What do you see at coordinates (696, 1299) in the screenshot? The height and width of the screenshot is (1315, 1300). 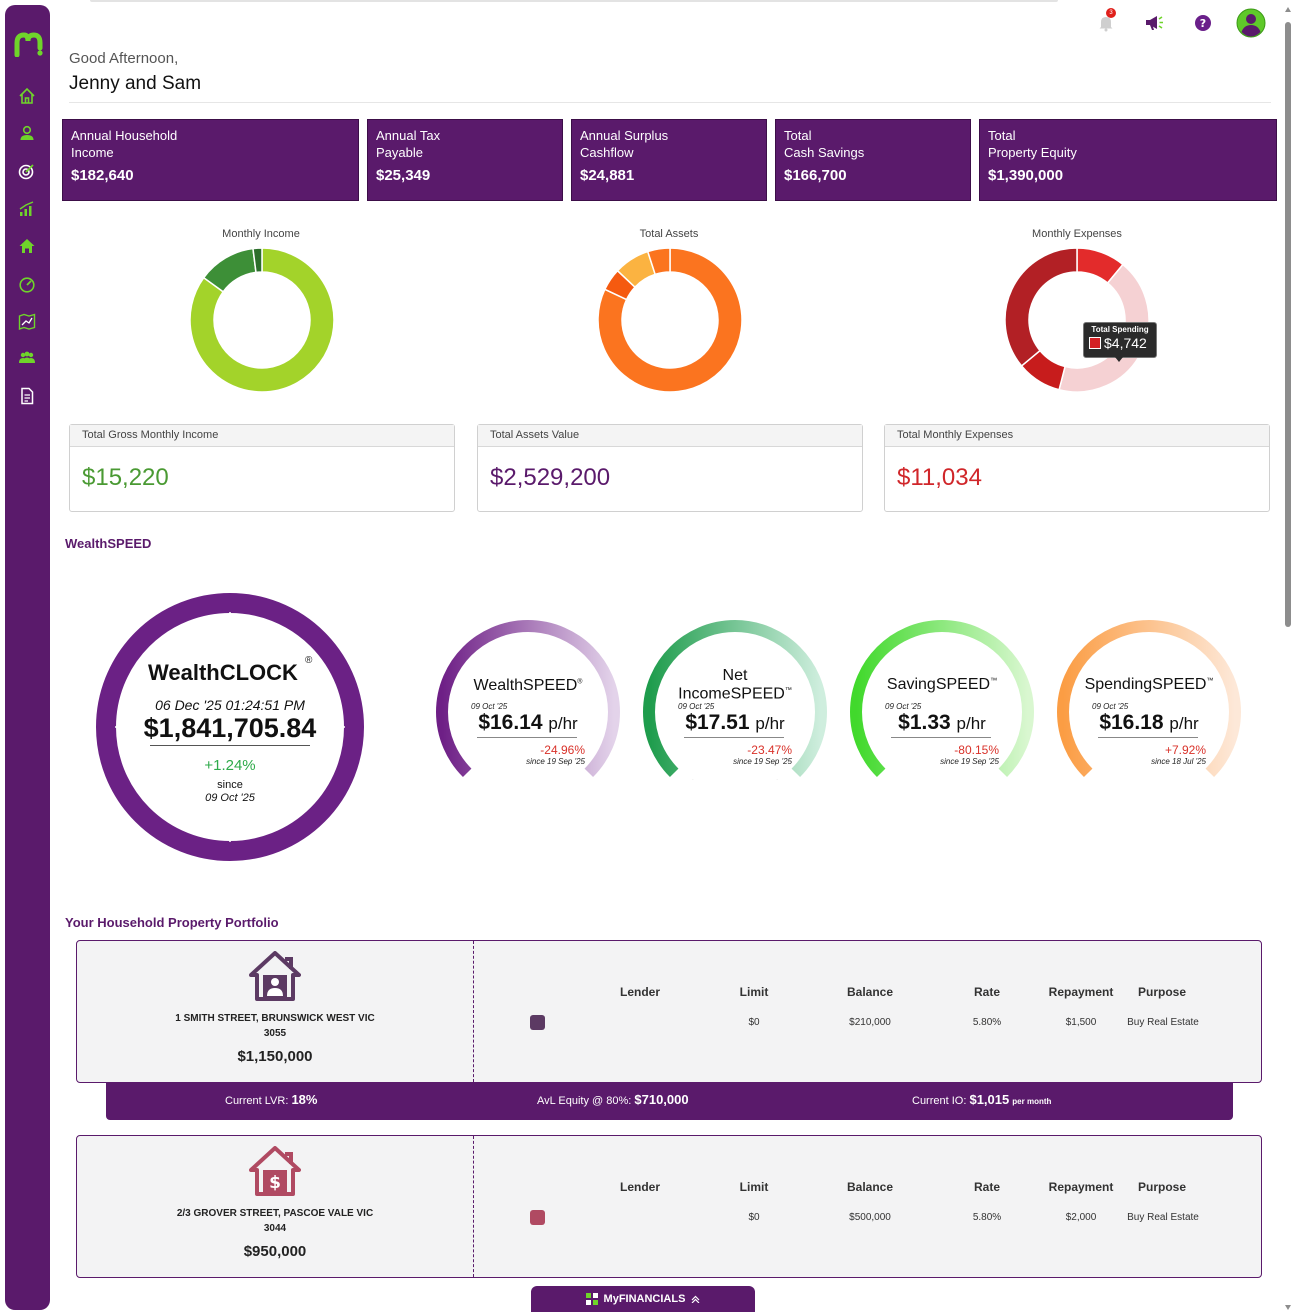 I see `chevron-up-icon` at bounding box center [696, 1299].